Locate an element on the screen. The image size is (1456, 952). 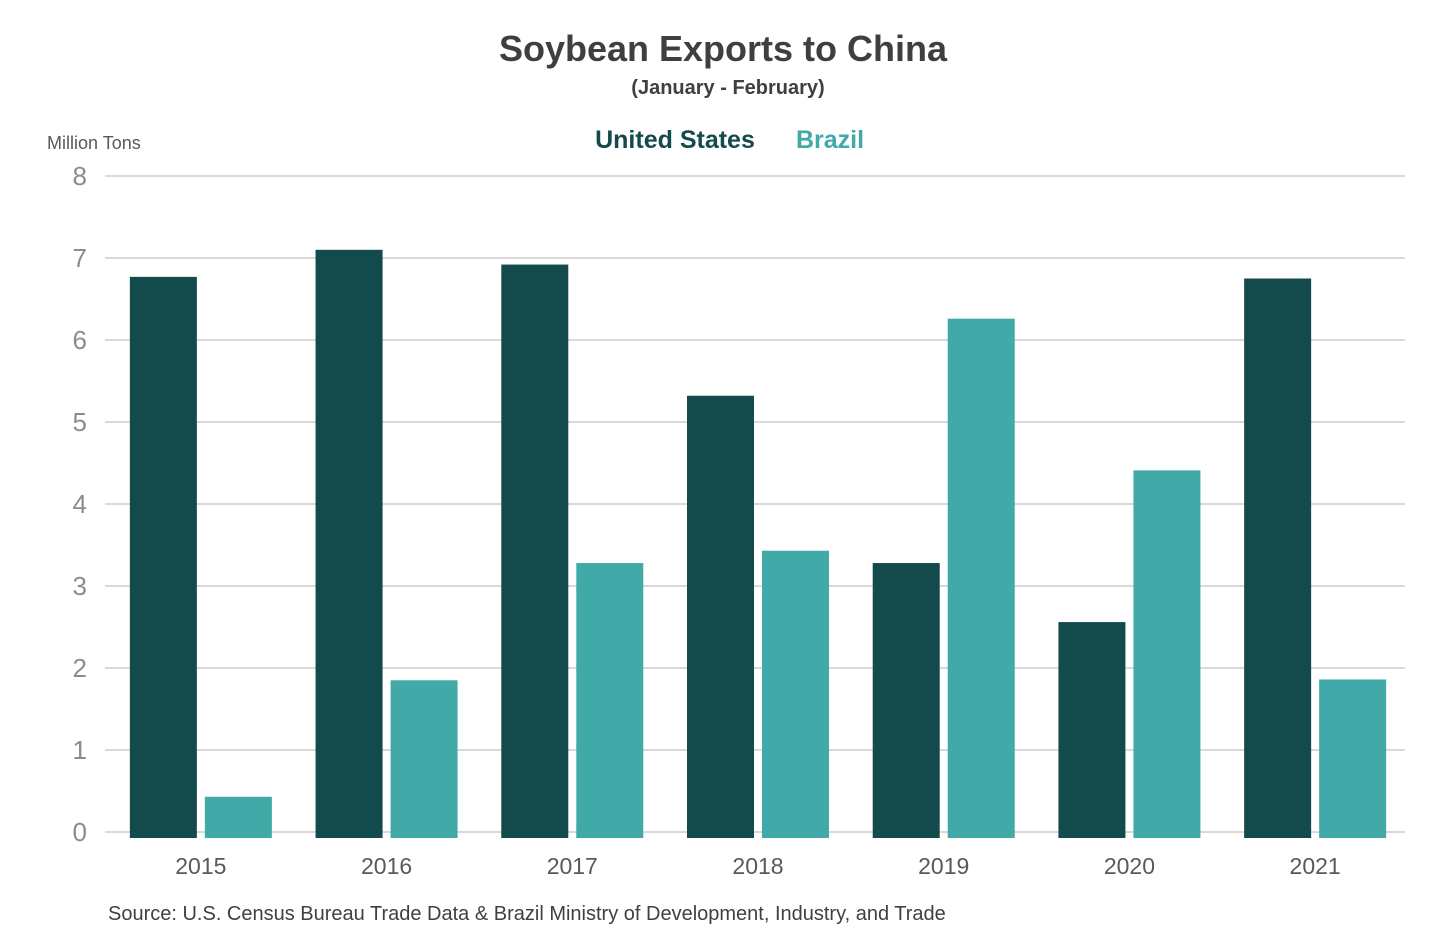
y-tick-label: 4 is located at coordinates (80, 504).